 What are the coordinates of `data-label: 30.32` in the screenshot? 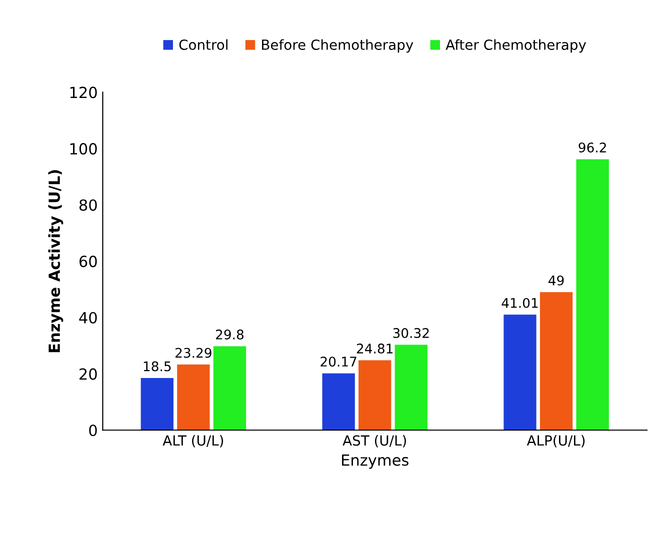 It's located at (411, 333).